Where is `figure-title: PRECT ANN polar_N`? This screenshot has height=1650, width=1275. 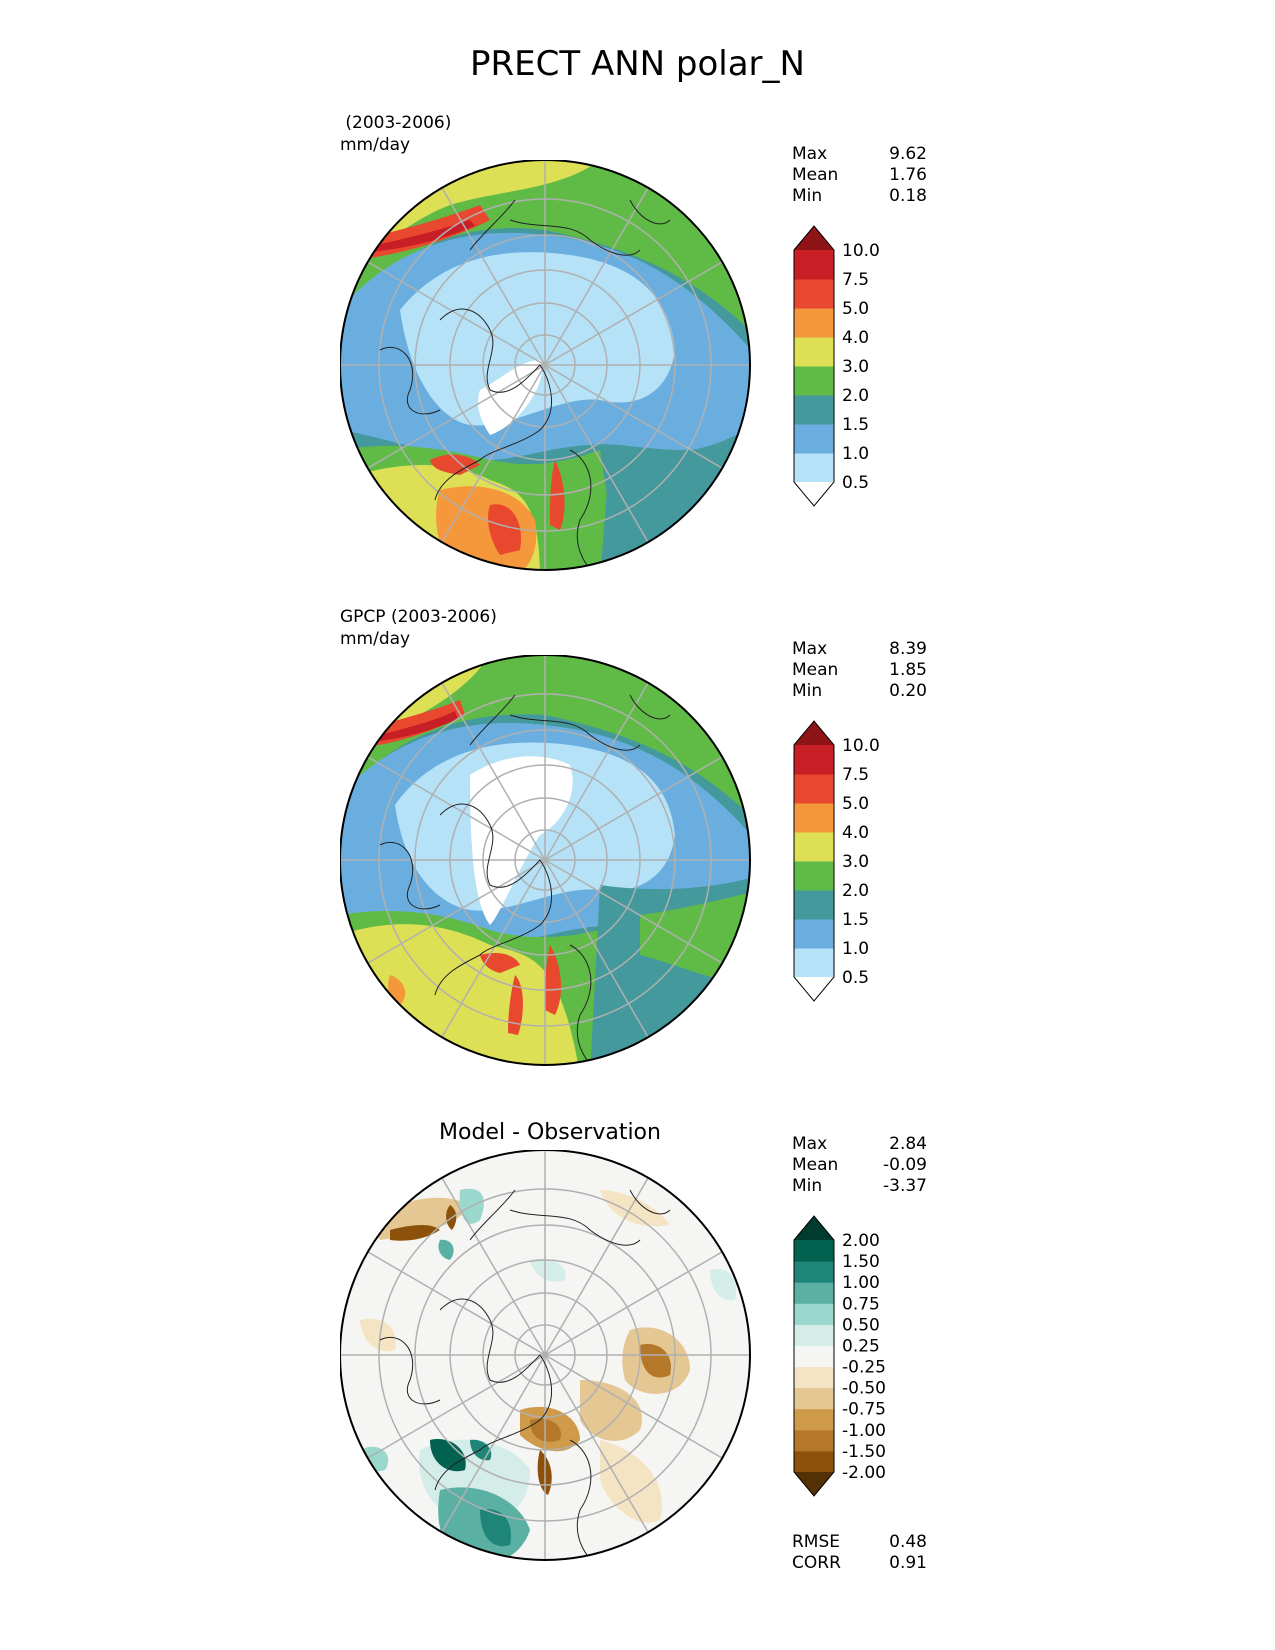
figure-title: PRECT ANN polar_N is located at coordinates (637, 64).